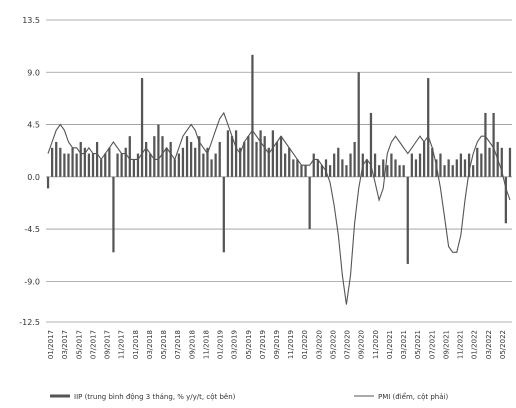 This screenshot has width=516, height=408. What do you see at coordinates (33, 72) in the screenshot?
I see `y-tick-label: 9.0` at bounding box center [33, 72].